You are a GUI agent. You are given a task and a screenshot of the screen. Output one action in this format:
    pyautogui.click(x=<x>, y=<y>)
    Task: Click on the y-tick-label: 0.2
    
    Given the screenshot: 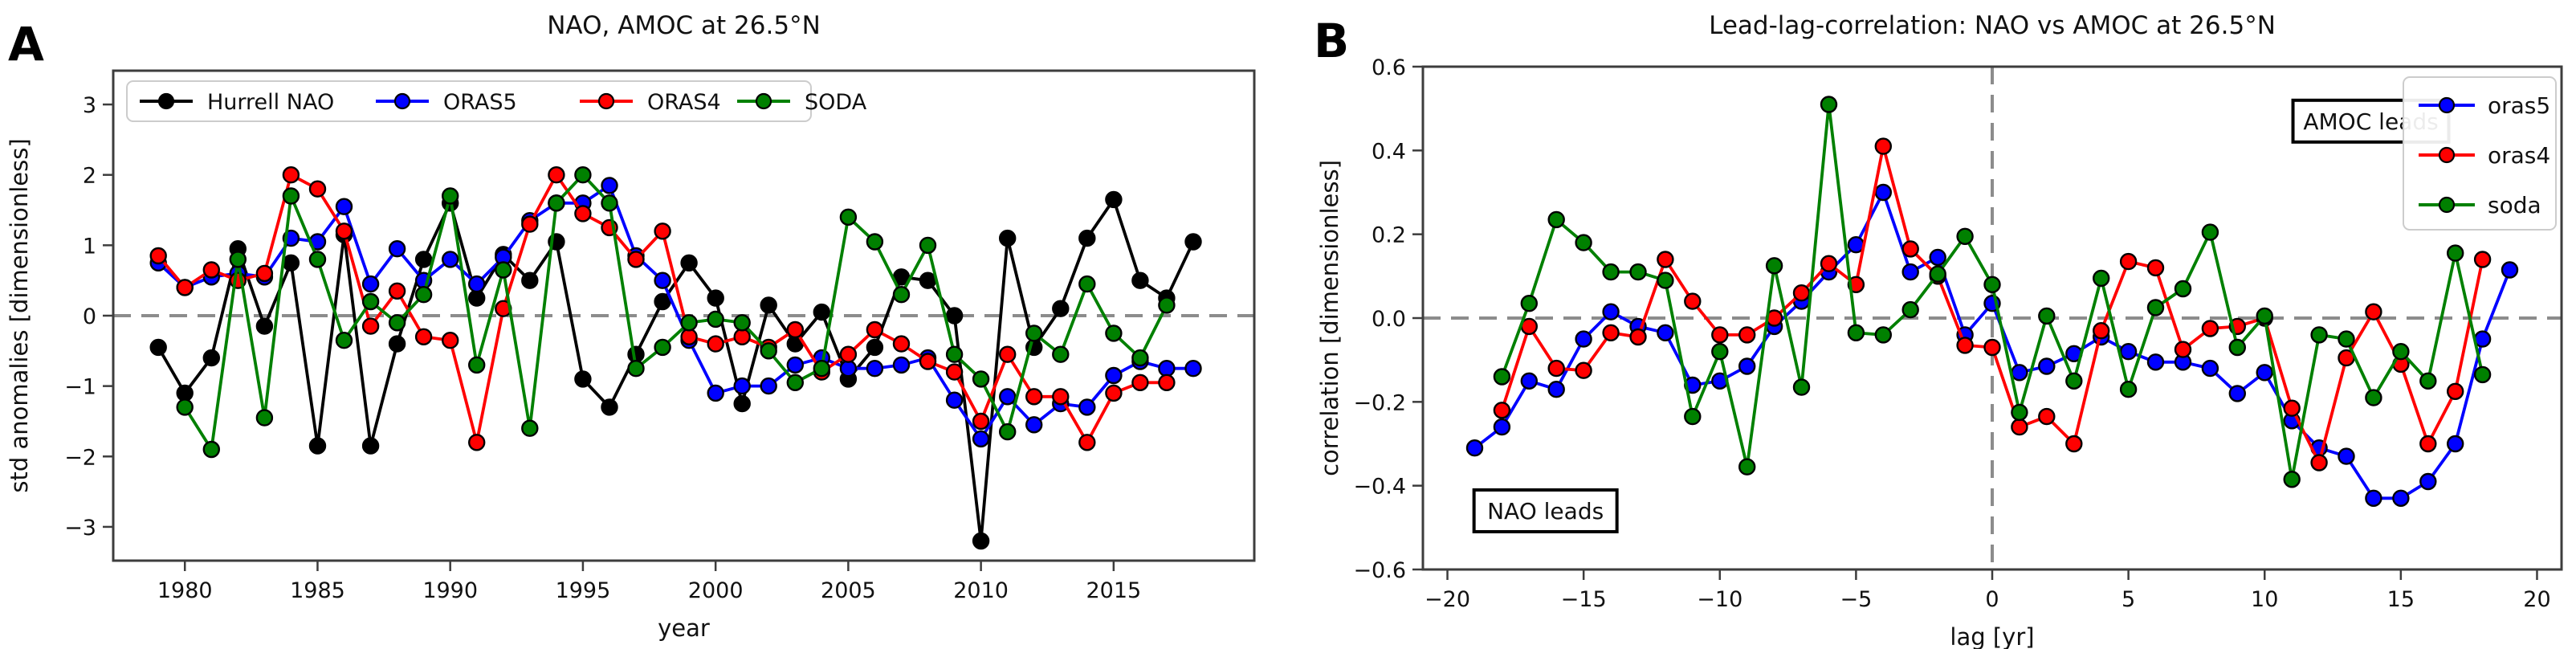 What is the action you would take?
    pyautogui.click(x=1389, y=235)
    